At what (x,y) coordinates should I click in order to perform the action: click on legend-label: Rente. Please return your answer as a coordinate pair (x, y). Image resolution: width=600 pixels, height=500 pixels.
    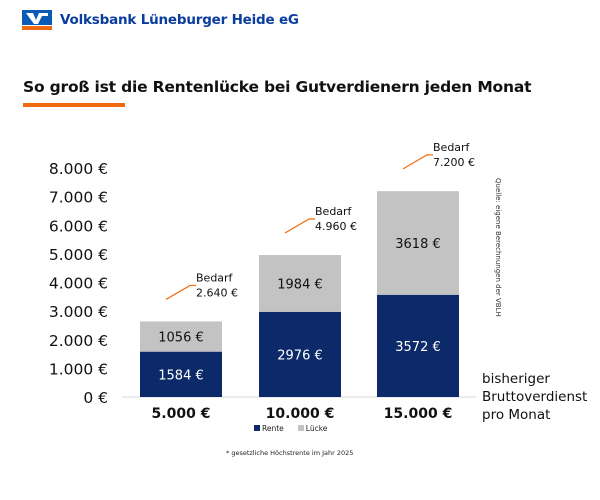
    Looking at the image, I should click on (273, 428).